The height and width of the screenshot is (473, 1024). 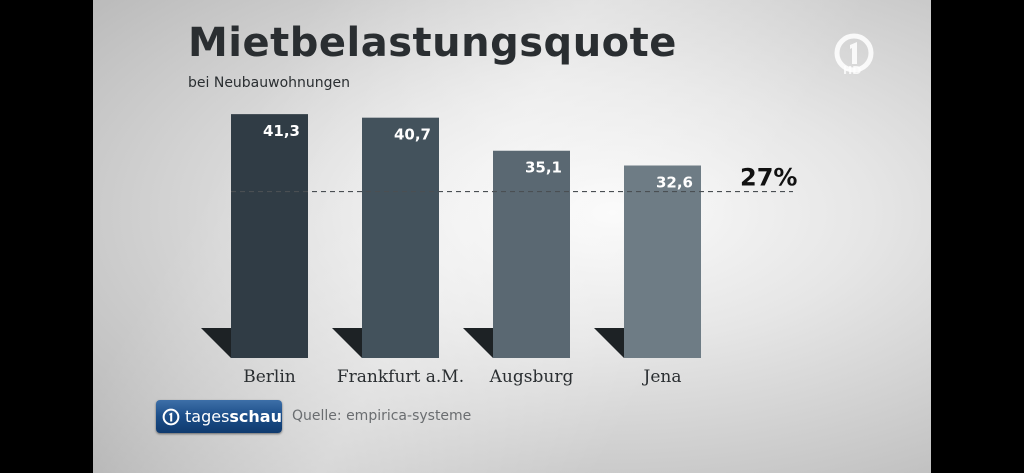 I want to click on hd-label: HD, so click(x=852, y=70).